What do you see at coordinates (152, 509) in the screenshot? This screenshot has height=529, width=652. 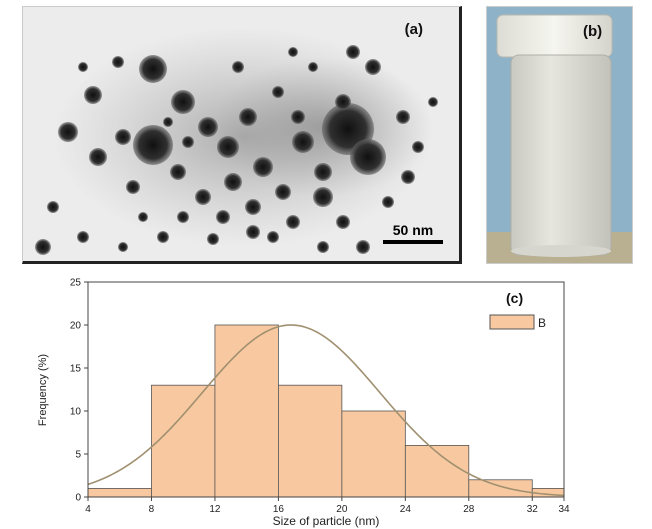 I see `x-tick-label: 8` at bounding box center [152, 509].